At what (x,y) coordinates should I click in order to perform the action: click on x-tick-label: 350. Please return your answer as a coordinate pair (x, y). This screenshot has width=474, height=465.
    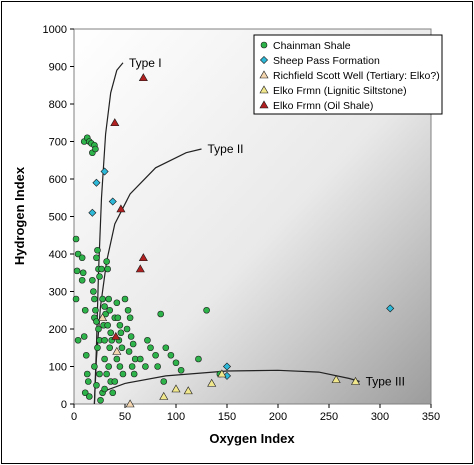
    Looking at the image, I should click on (431, 417).